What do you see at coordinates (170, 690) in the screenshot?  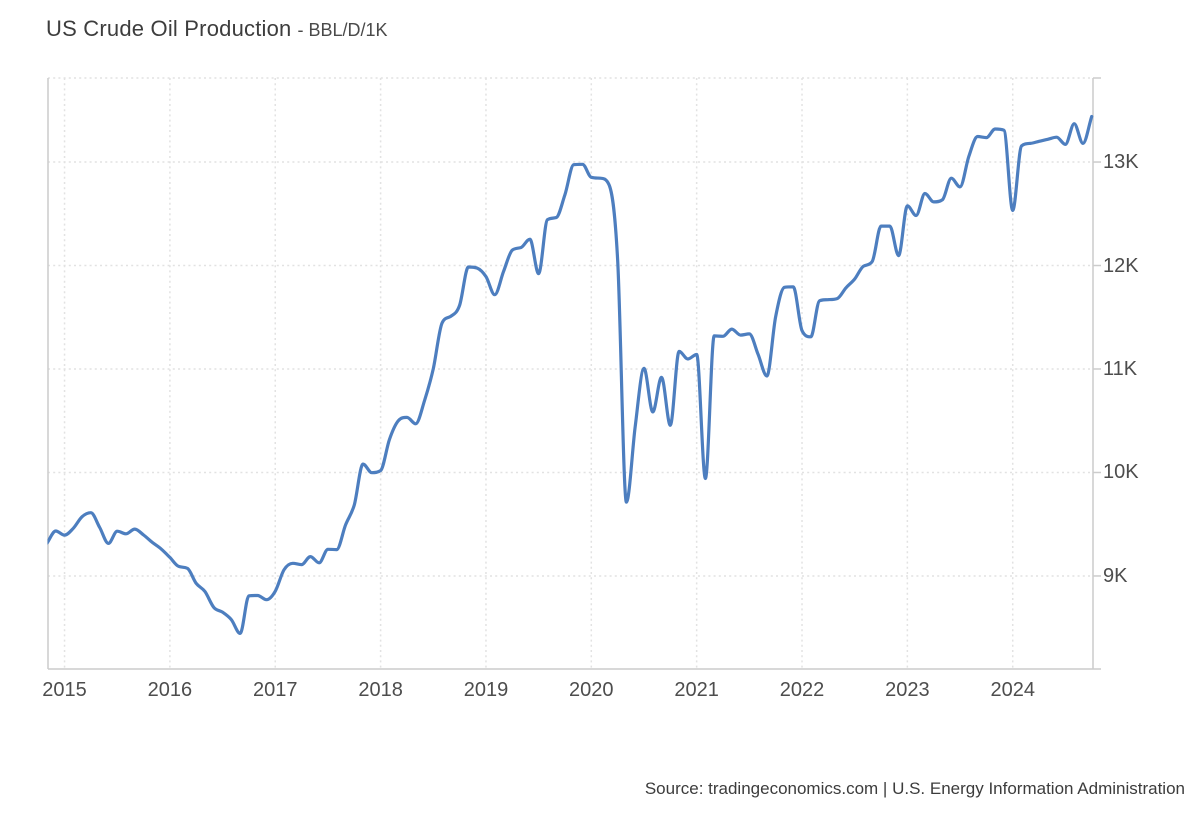 I see `x-axis-label: 2016` at bounding box center [170, 690].